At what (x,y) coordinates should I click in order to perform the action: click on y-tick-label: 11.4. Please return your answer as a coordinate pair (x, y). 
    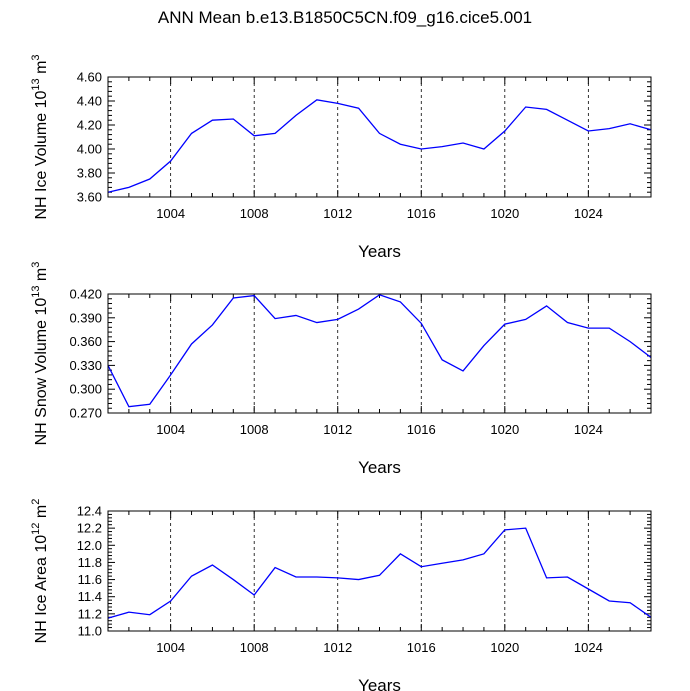
    Looking at the image, I should click on (90, 596).